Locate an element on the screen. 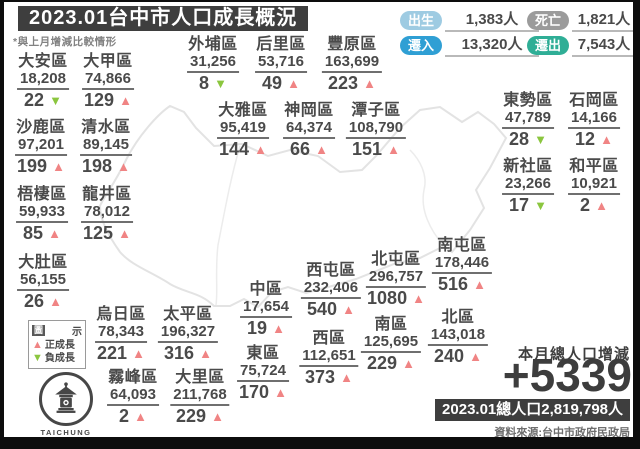 The image size is (640, 449). district-name: 南區 is located at coordinates (391, 324).